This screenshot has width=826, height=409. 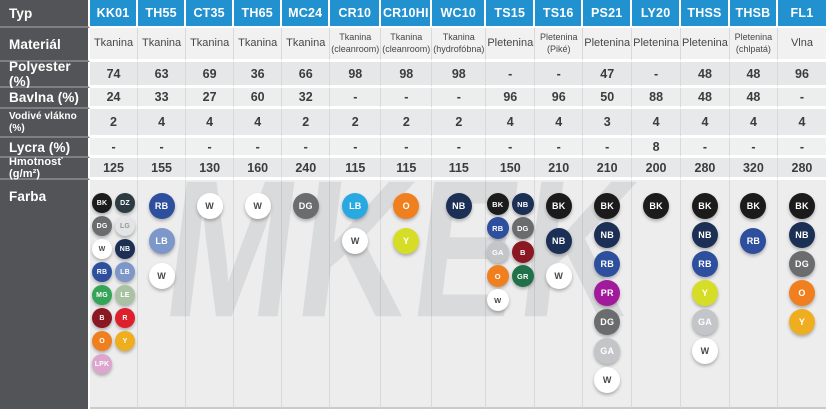 I want to click on cell-conductive-ts15: 4, so click(x=511, y=123).